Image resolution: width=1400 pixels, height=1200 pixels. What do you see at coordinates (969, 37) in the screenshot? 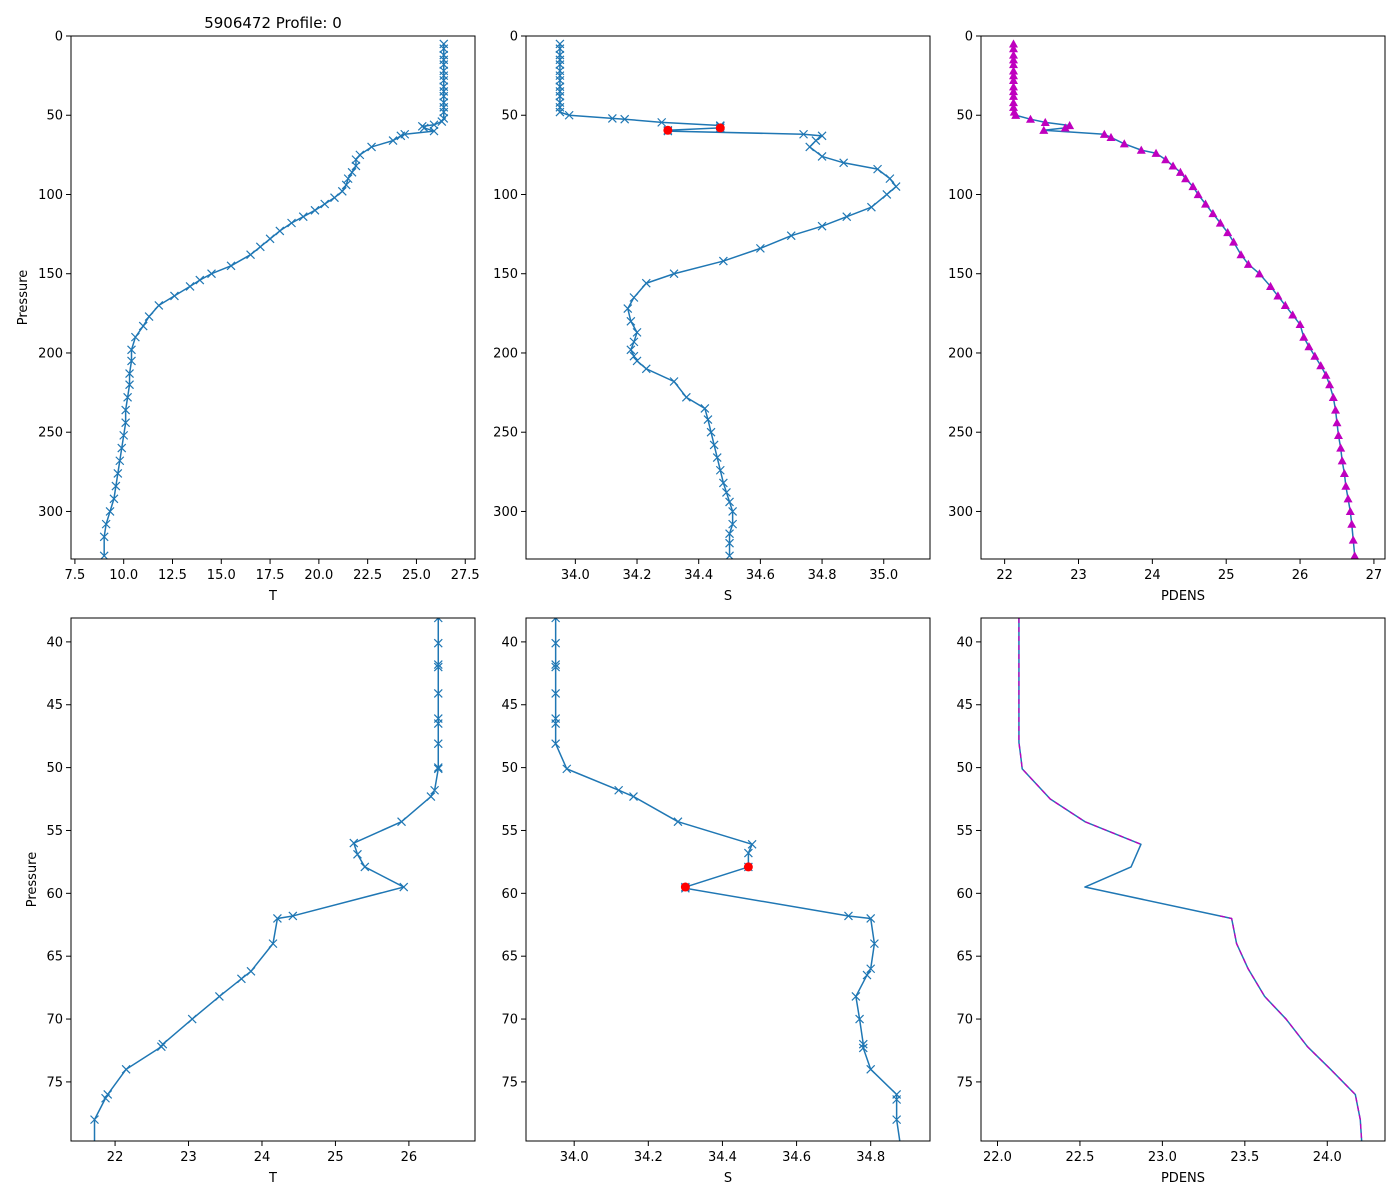
I see `y-tick-label: 0` at bounding box center [969, 37].